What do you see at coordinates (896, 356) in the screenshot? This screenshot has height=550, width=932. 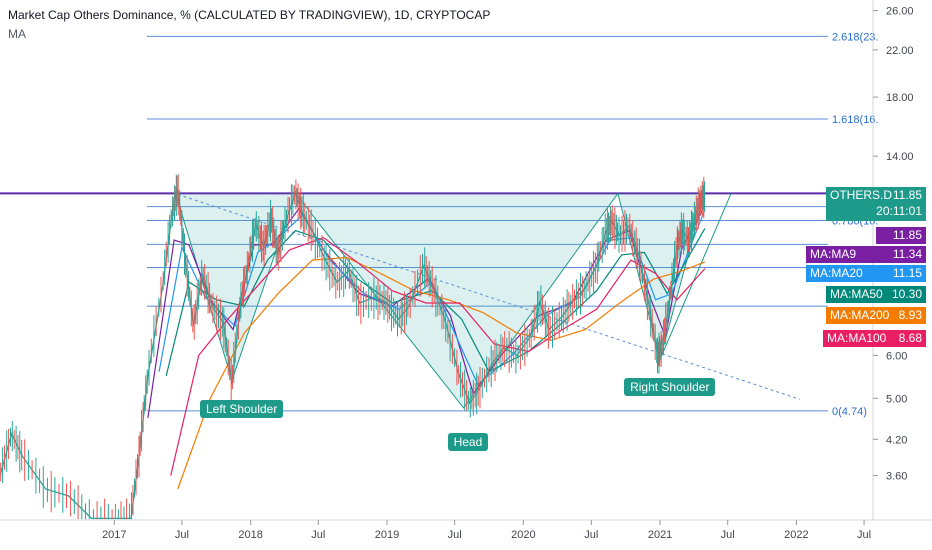 I see `ytick-label-4: 6.00` at bounding box center [896, 356].